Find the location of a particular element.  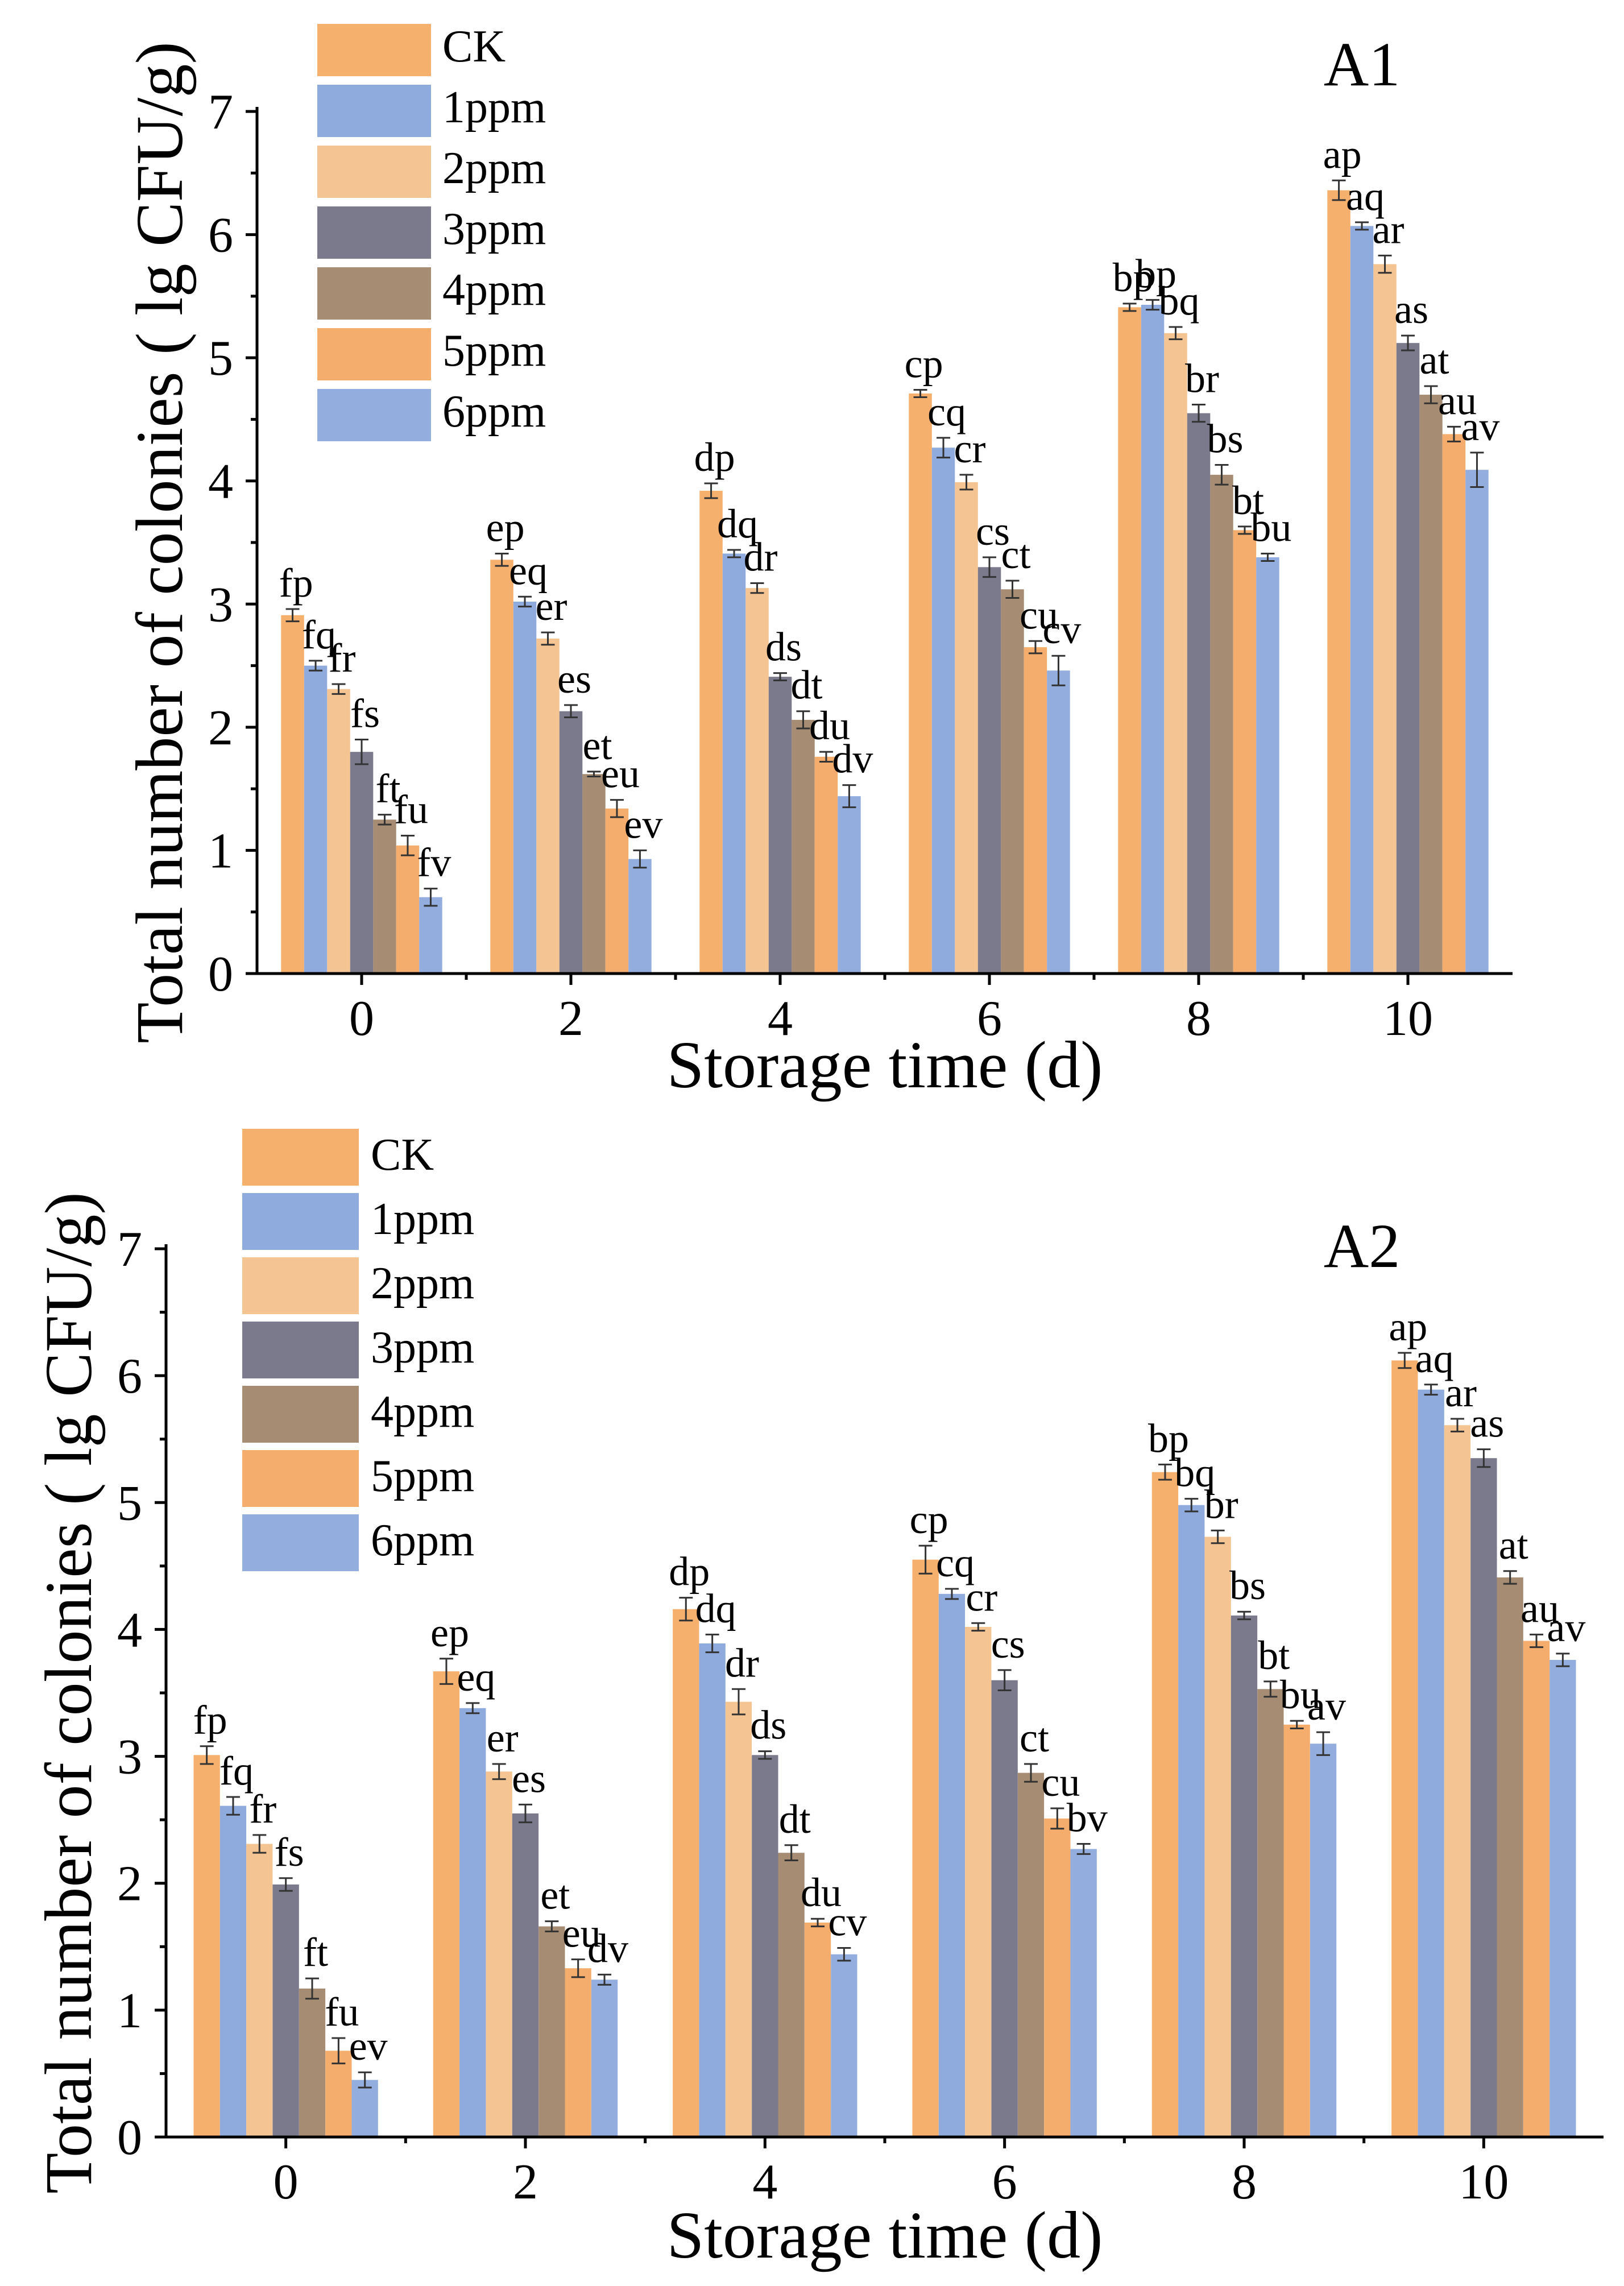

significance-label: es is located at coordinates (574, 679).